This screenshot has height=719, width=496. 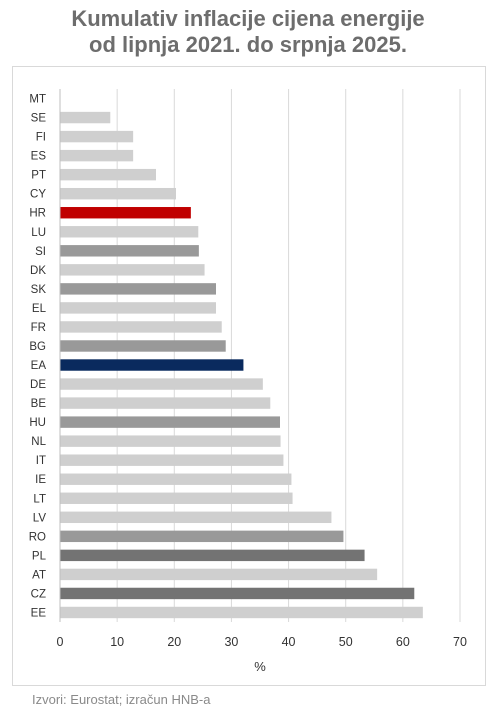 I want to click on source-note: Izvori: Eurostat; izračun HNB-a, so click(x=121, y=699).